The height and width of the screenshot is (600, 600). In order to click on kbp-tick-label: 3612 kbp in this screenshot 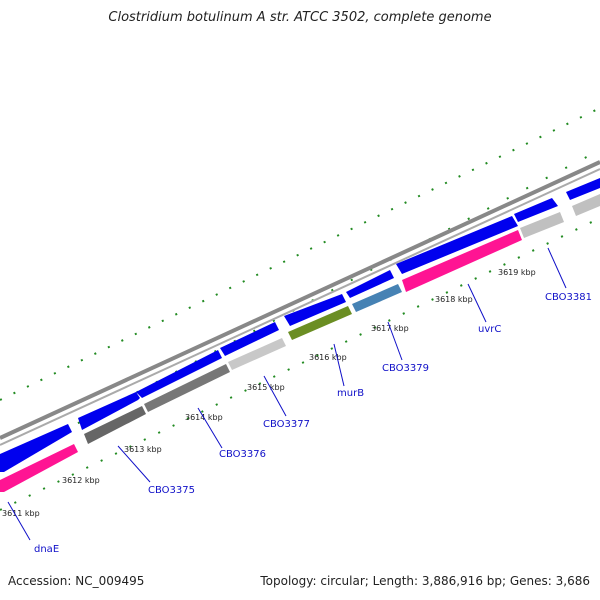, I will do `click(81, 480)`.